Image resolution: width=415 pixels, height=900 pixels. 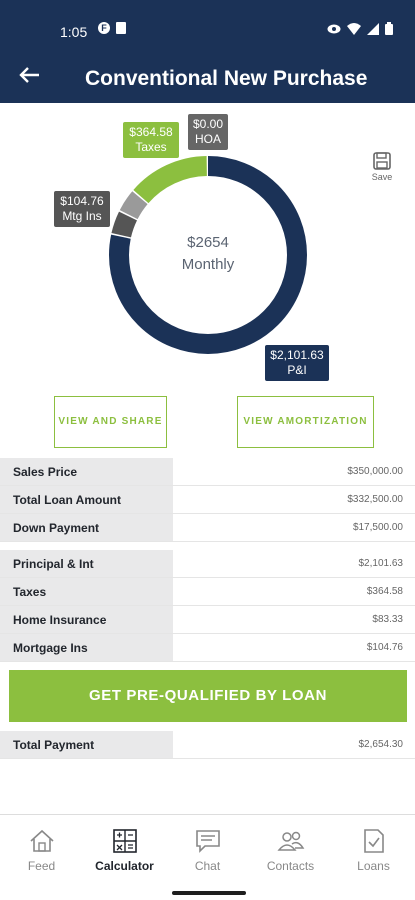 What do you see at coordinates (209, 893) in the screenshot?
I see `home-indicator` at bounding box center [209, 893].